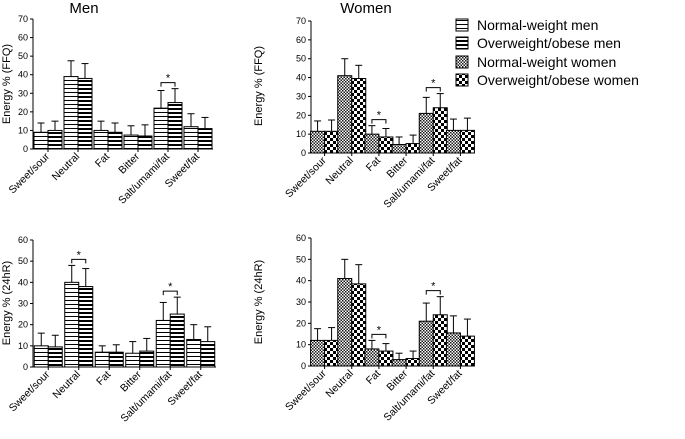 The width and height of the screenshot is (685, 439). Describe the element at coordinates (115, 140) in the screenshot. I see `bar-overweight-obese-men-fat` at that location.